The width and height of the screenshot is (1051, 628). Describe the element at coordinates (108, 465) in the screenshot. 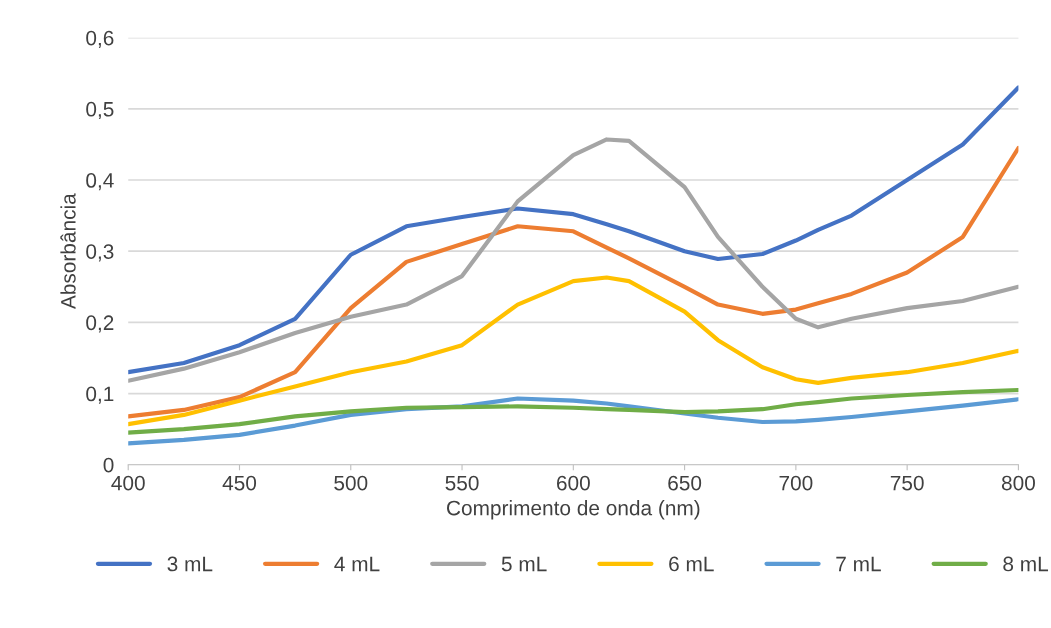

I see `y-tick-label: 0` at that location.